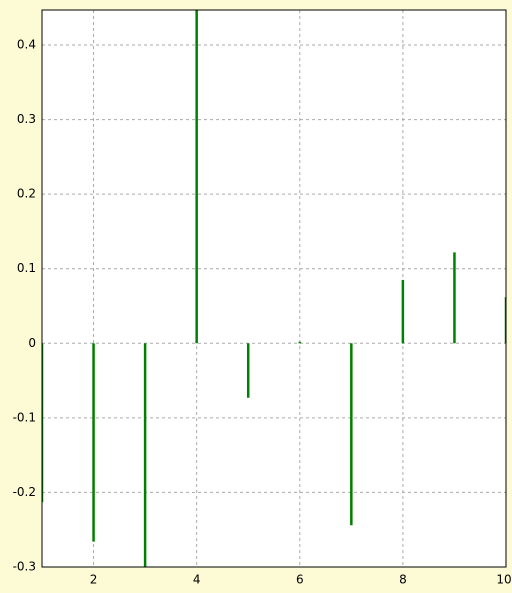  Describe the element at coordinates (32, 343) in the screenshot. I see `y-tick-label: 0` at that location.